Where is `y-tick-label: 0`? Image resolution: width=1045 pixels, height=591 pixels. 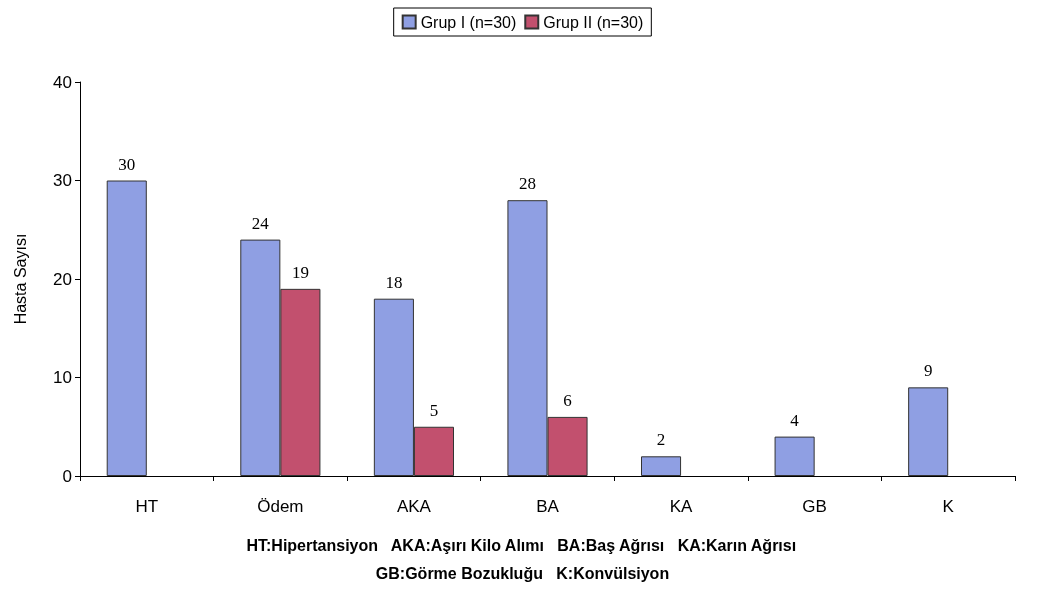 y-tick-label: 0 is located at coordinates (67, 476).